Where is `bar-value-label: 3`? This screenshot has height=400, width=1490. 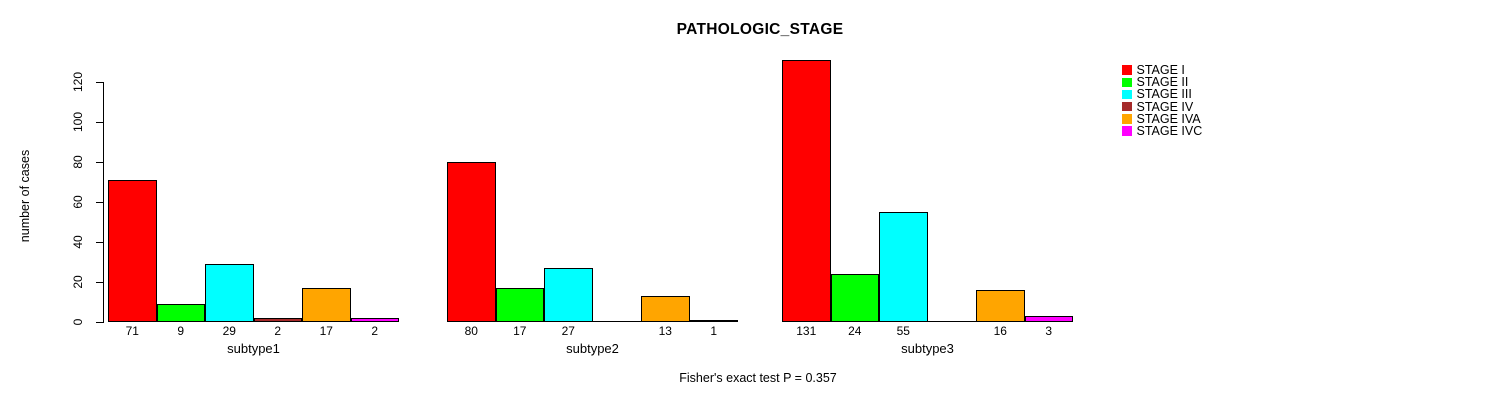 bar-value-label: 3 is located at coordinates (1049, 331).